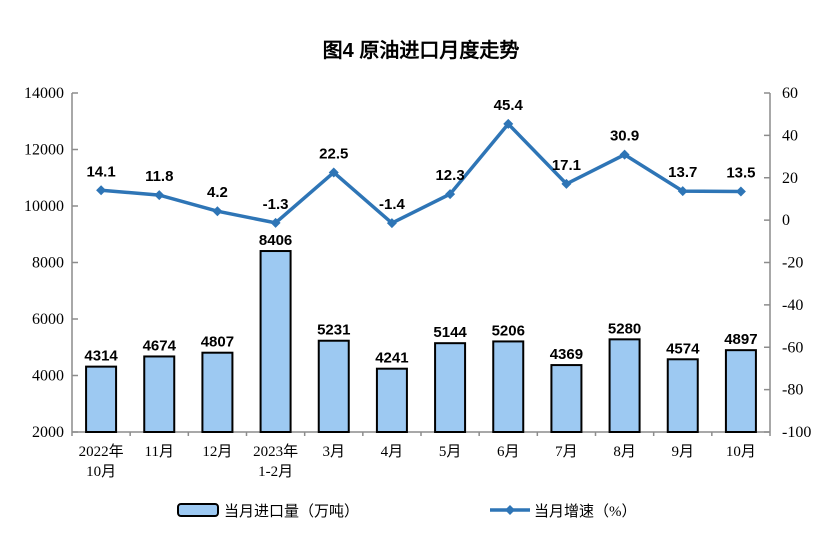  What do you see at coordinates (740, 339) in the screenshot?
I see `bar-value-label: 4897` at bounding box center [740, 339].